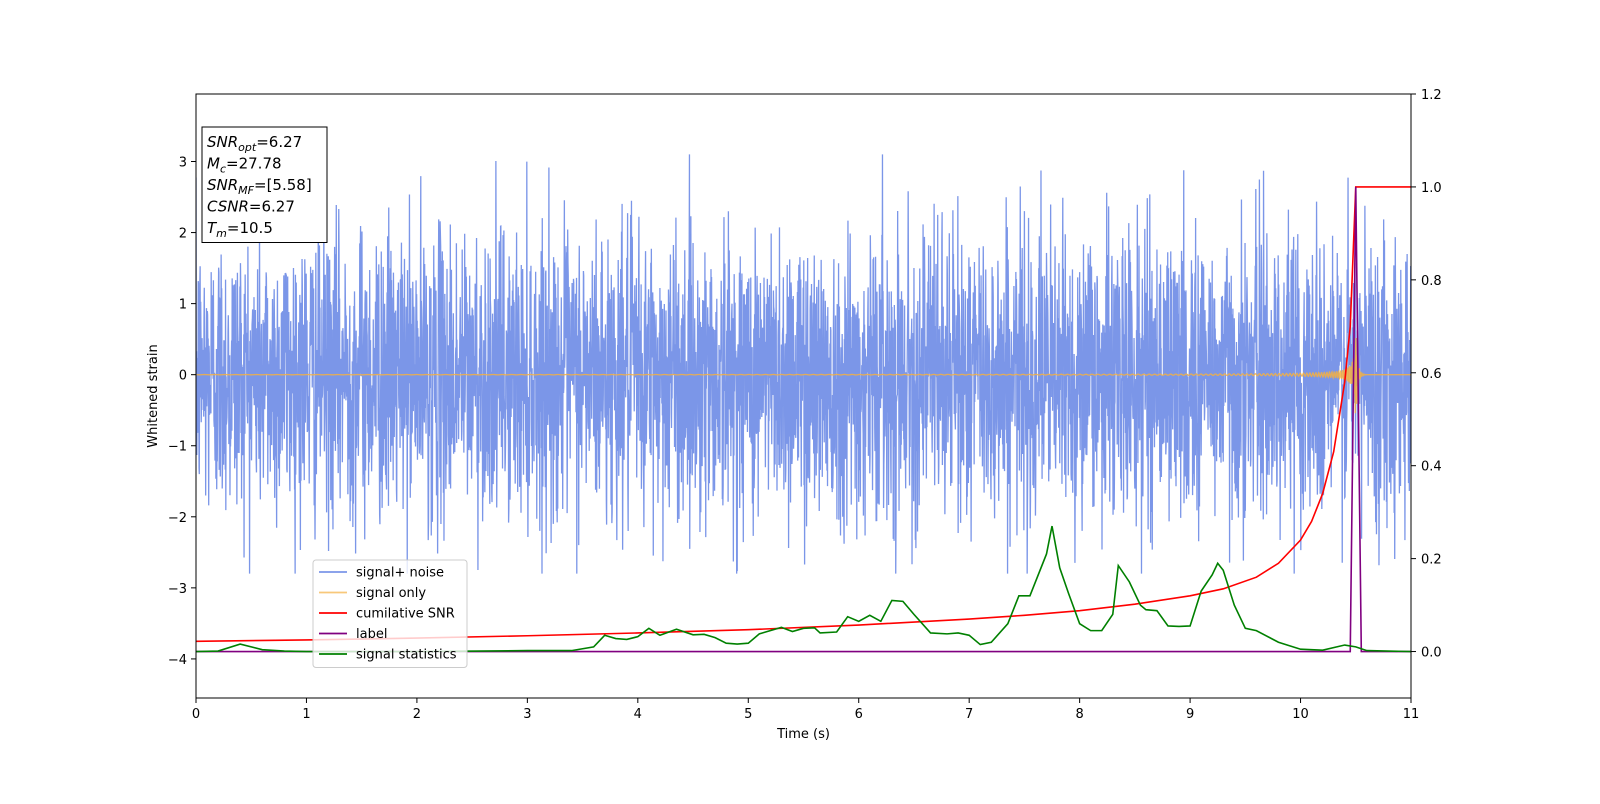  I want to click on x-tick-label: 8, so click(1079, 714).